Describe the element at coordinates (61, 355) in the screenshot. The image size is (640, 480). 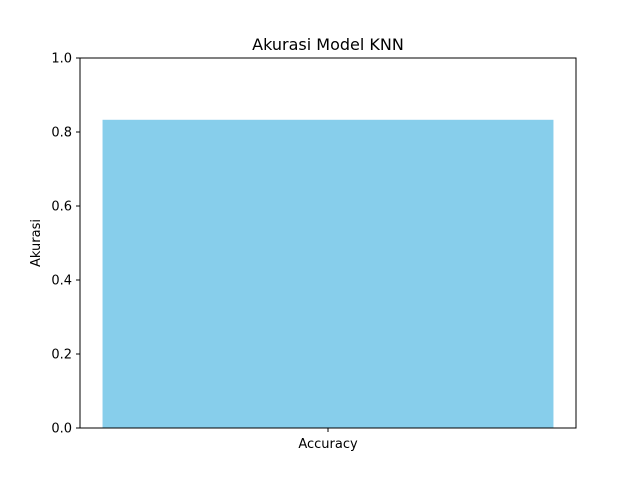
I see `y-tick-label: 0.2` at that location.